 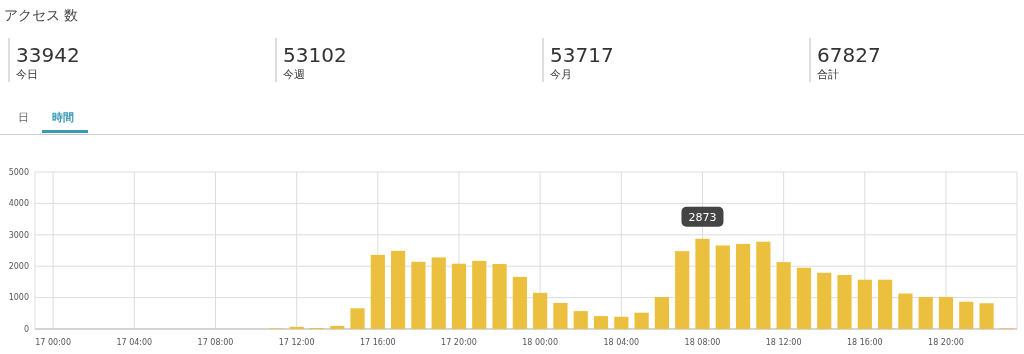 I want to click on text: 日, so click(x=23, y=117).